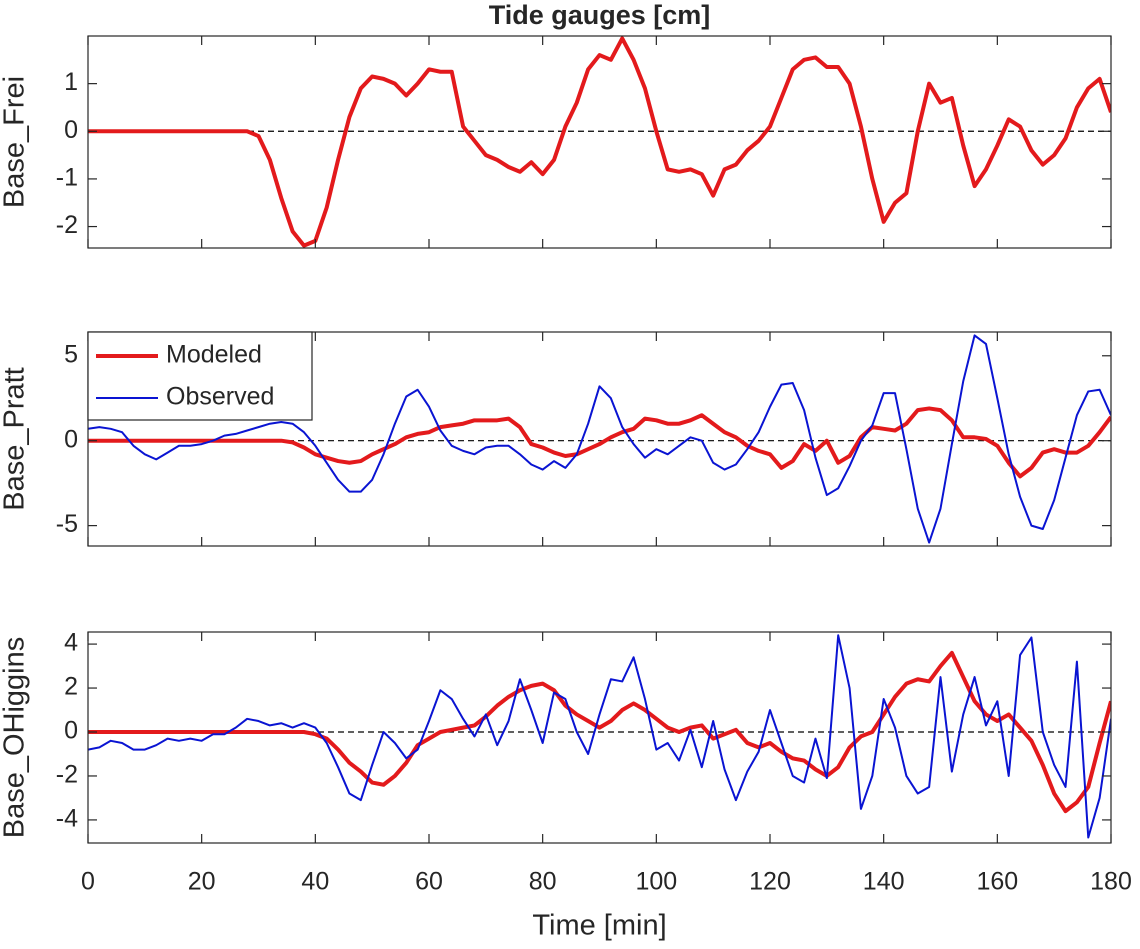 The height and width of the screenshot is (949, 1140). What do you see at coordinates (220, 397) in the screenshot?
I see `legend-label: Observed` at bounding box center [220, 397].